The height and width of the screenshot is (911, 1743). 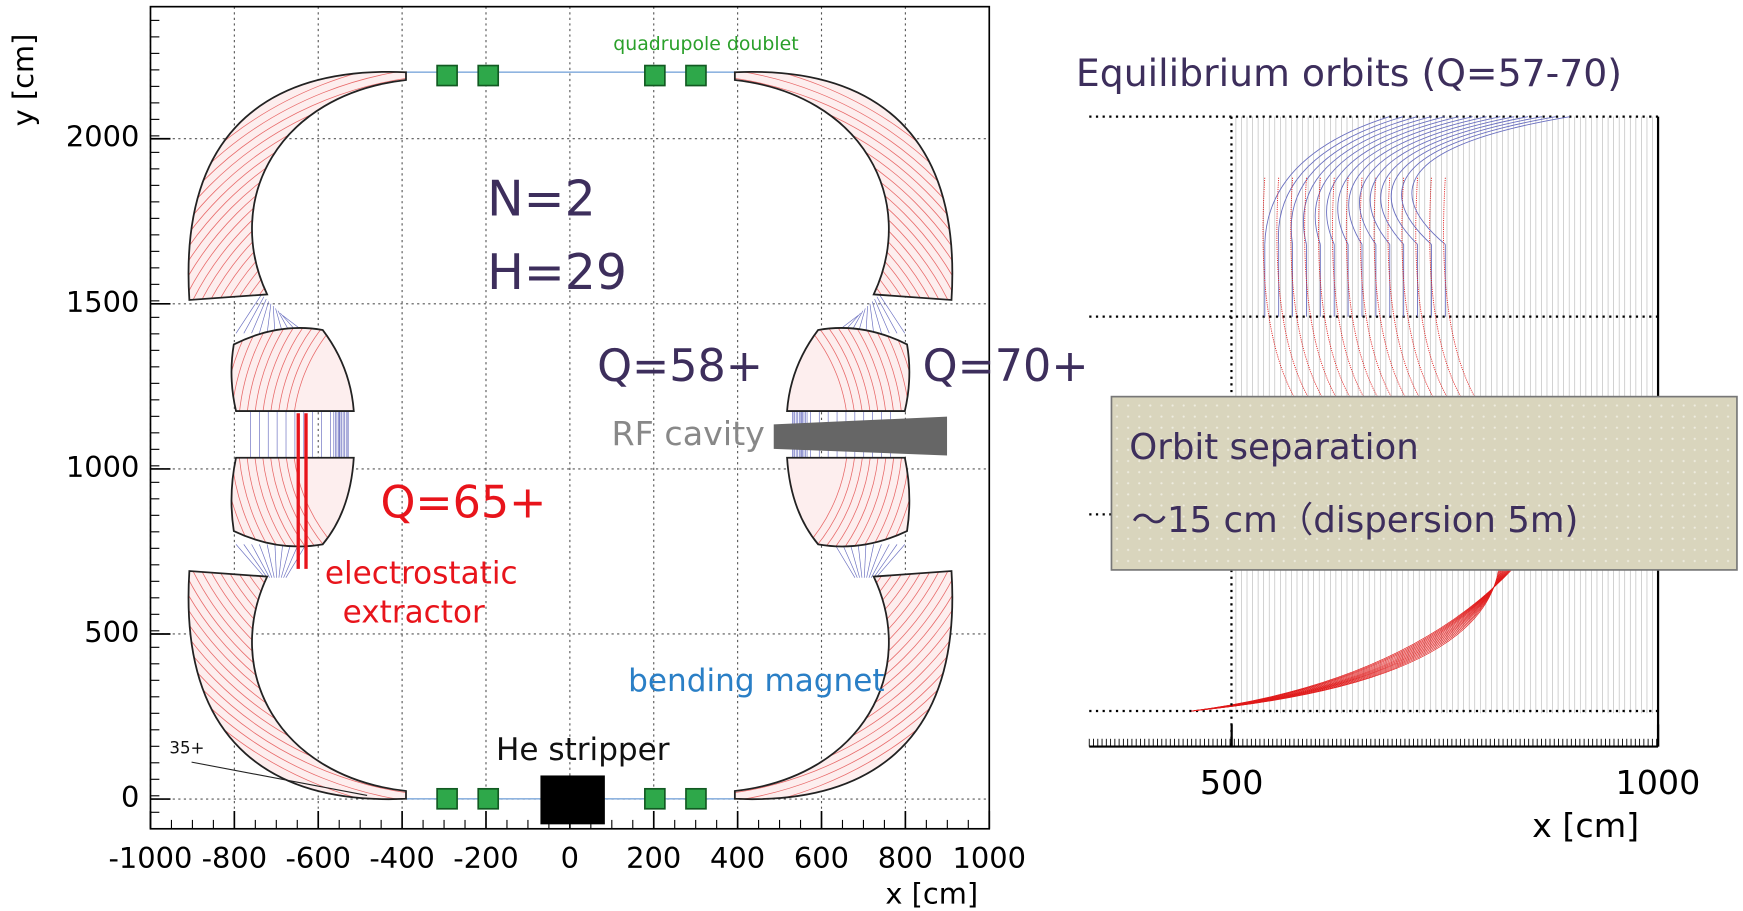 I want to click on annotation: Q=65+, so click(x=463, y=502).